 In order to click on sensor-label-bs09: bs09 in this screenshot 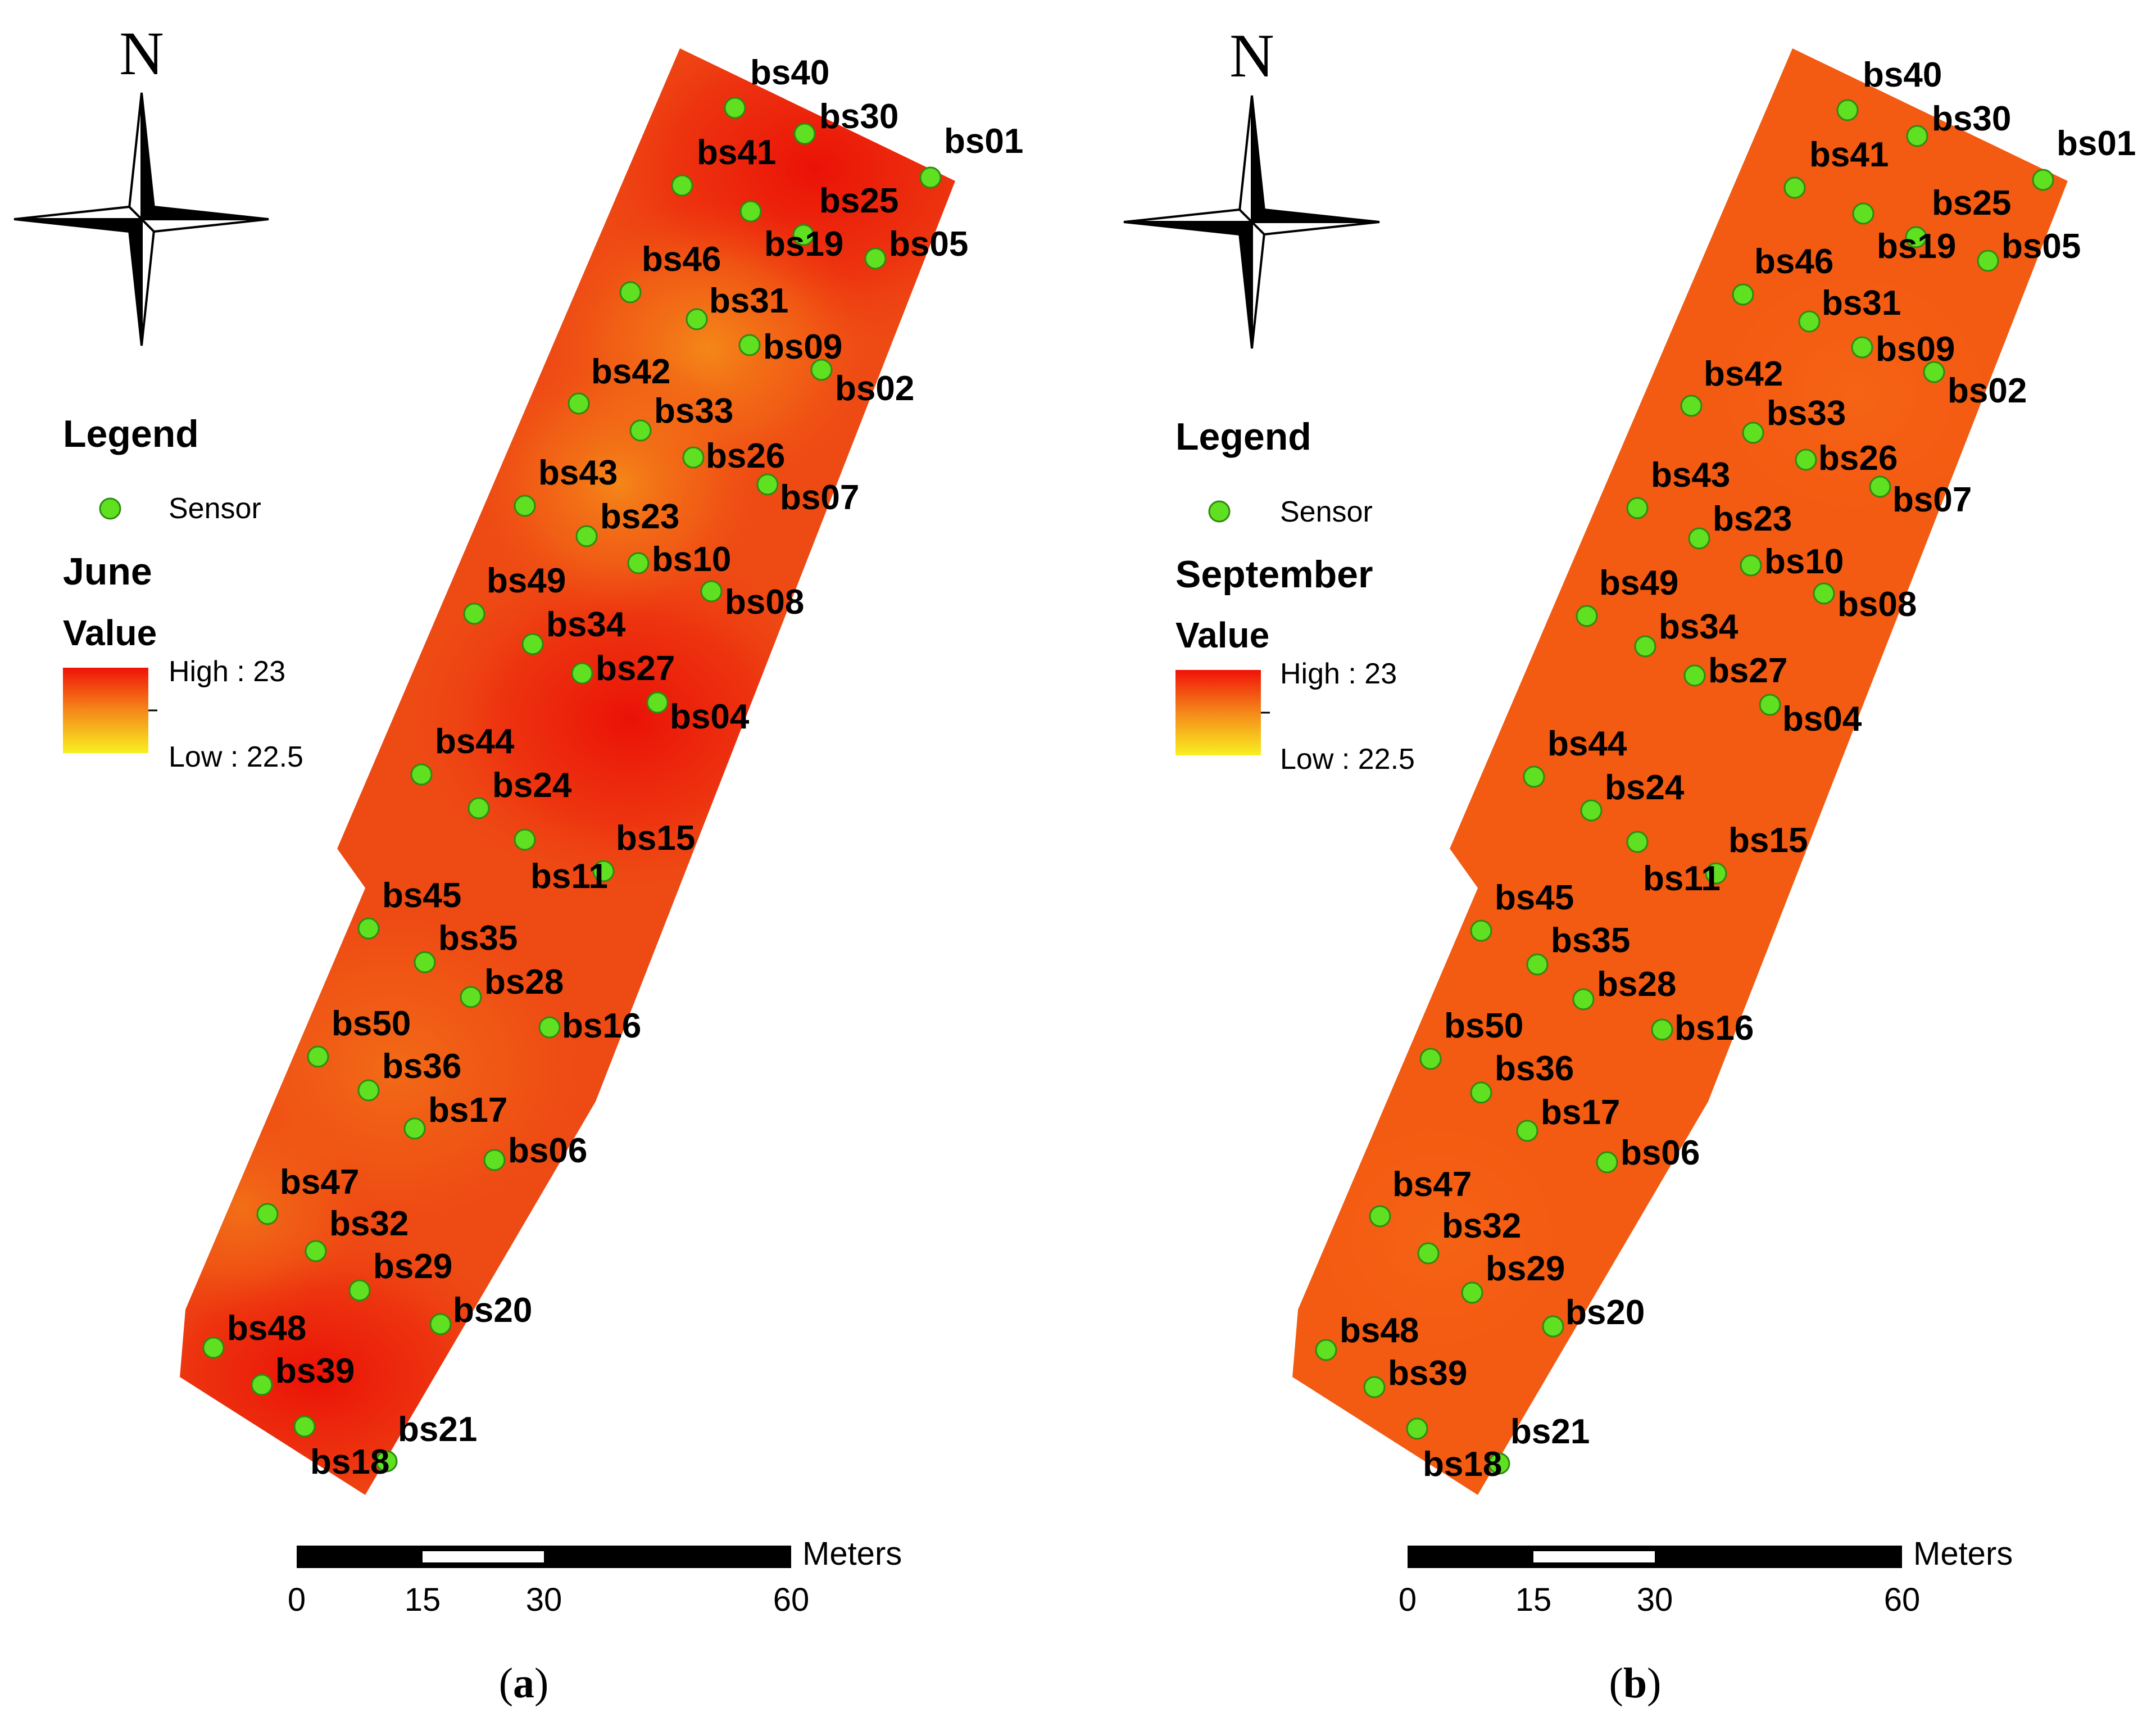, I will do `click(802, 347)`.